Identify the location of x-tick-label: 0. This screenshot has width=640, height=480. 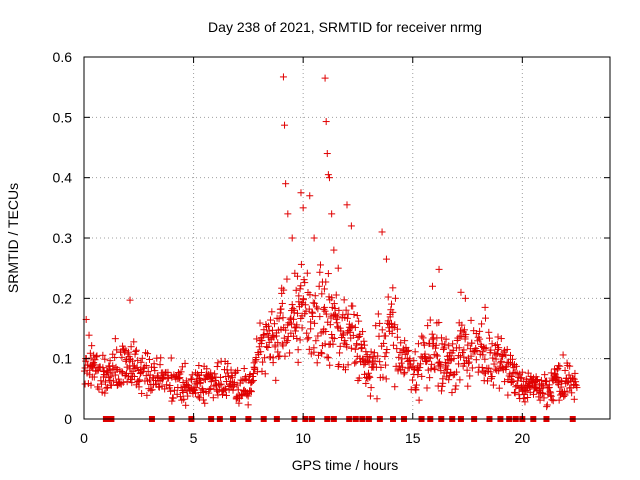
(84, 438).